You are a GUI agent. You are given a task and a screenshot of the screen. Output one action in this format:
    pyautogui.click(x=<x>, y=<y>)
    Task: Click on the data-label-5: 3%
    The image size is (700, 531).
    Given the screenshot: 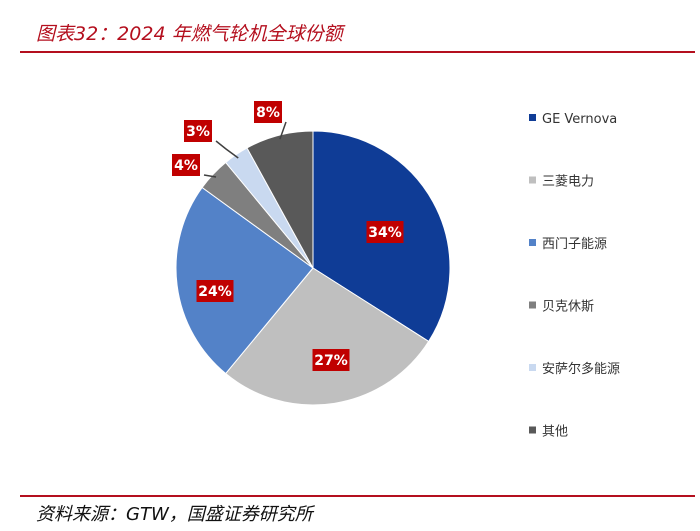 What is the action you would take?
    pyautogui.click(x=198, y=132)
    